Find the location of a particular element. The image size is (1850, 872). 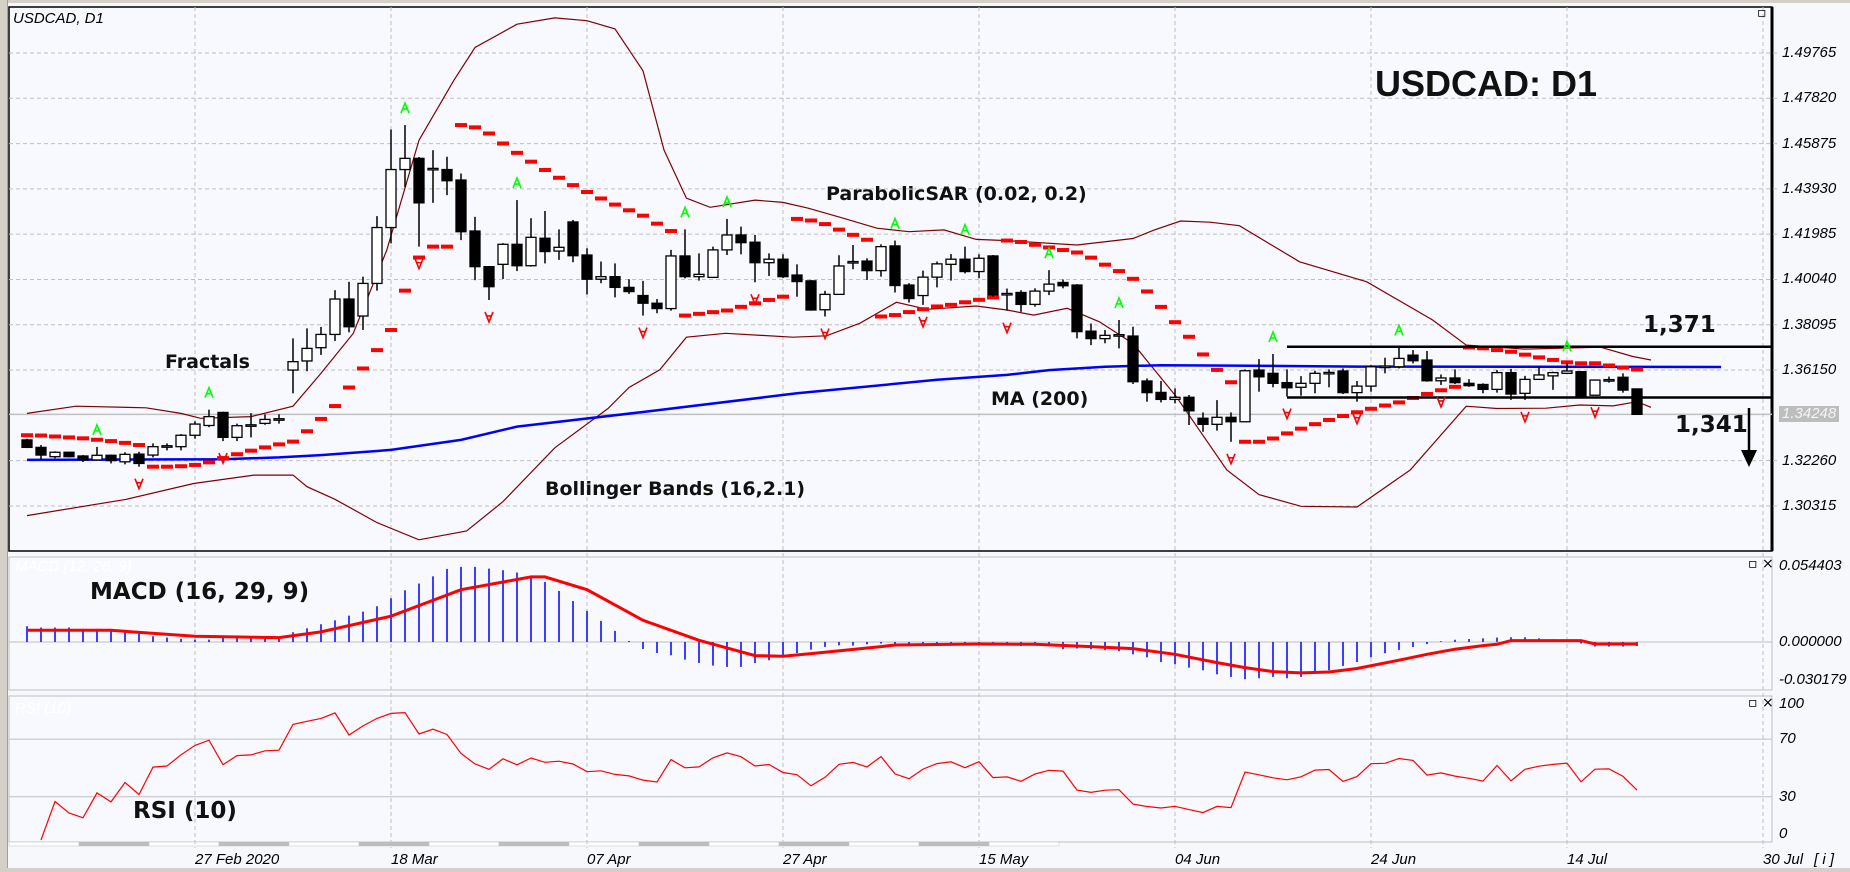

price-tick-label: 1.43930 is located at coordinates (1809, 188).